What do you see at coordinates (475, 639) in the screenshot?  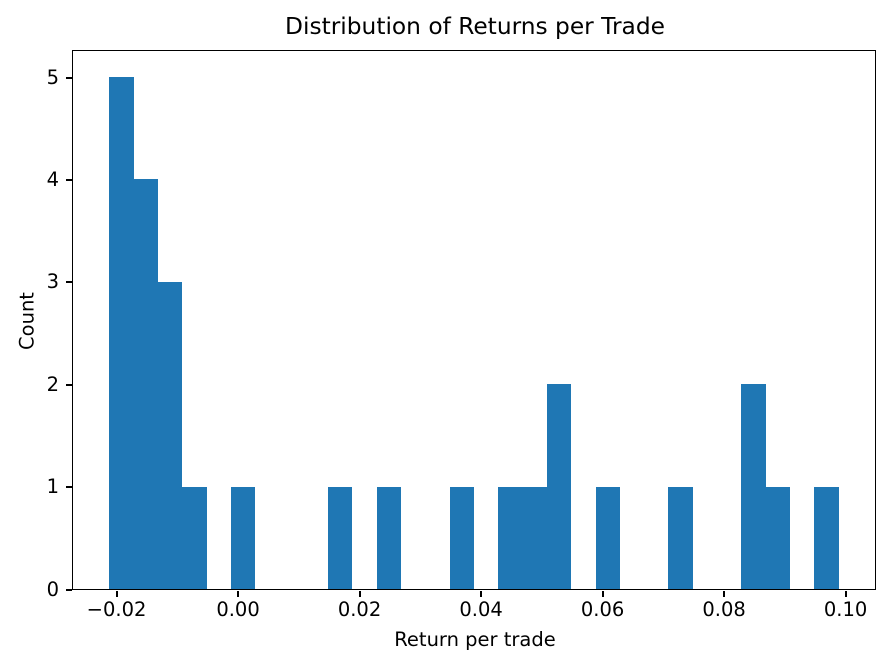 I see `x-axis-label: Return per trade` at bounding box center [475, 639].